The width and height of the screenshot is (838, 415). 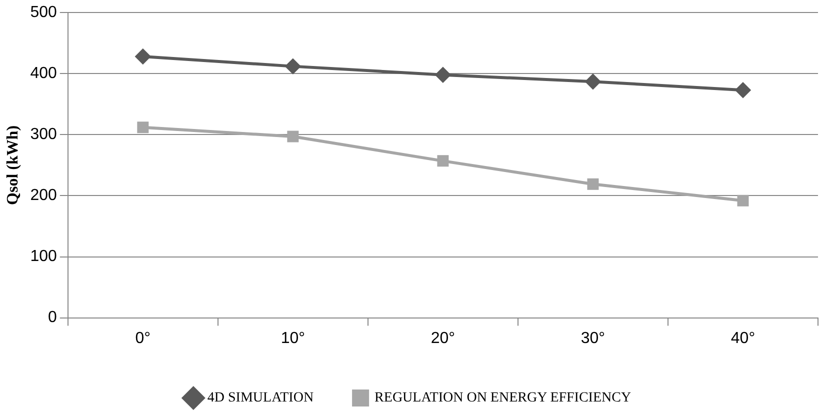 What do you see at coordinates (43, 195) in the screenshot?
I see `y-tick-label: 200` at bounding box center [43, 195].